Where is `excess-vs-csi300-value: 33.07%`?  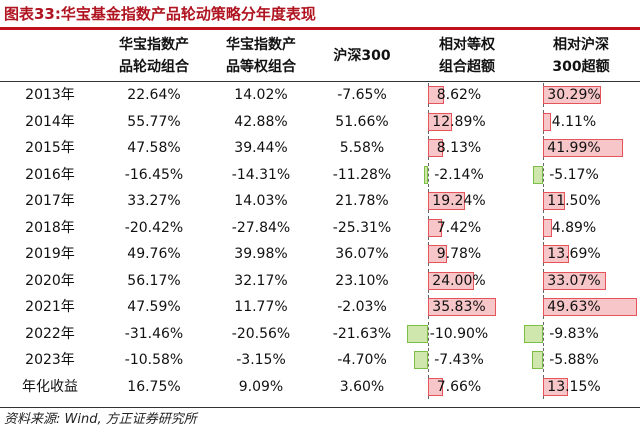
excess-vs-csi300-value: 33.07% is located at coordinates (574, 280).